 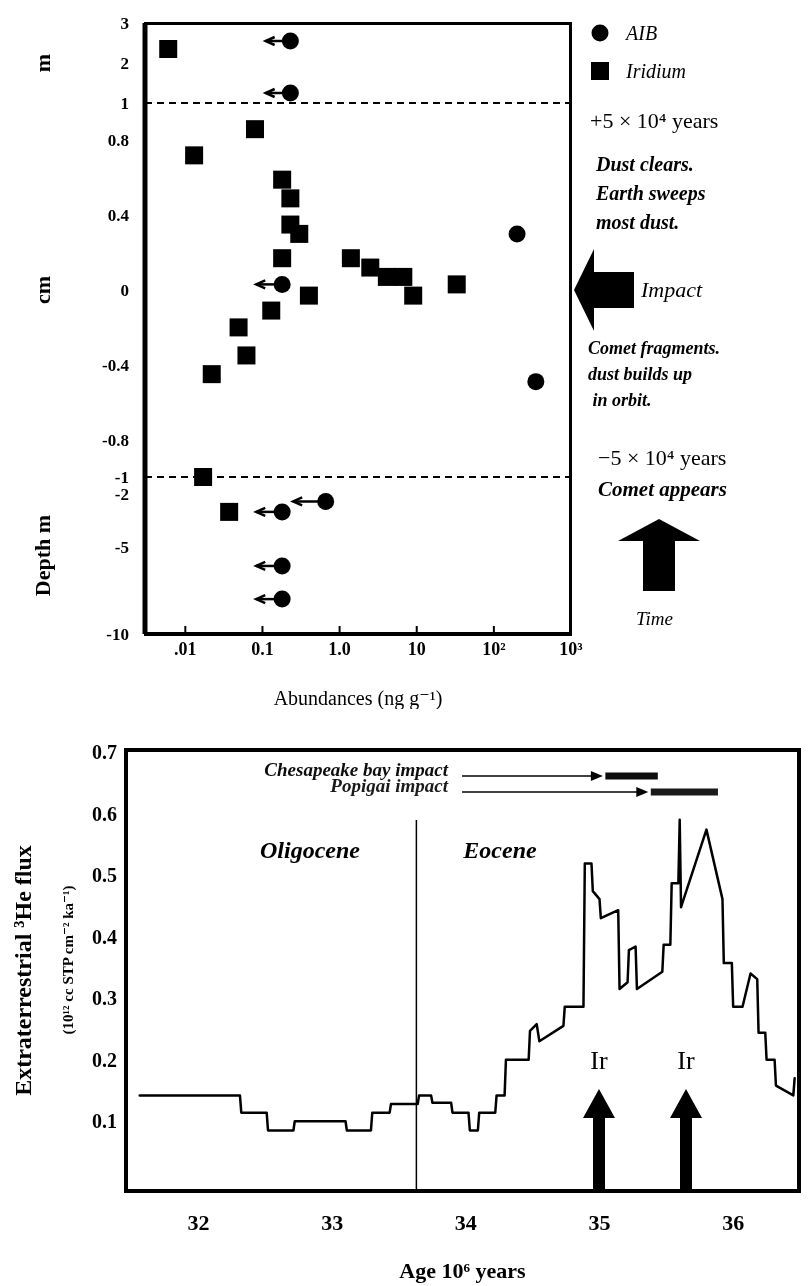 I want to click on text: −5 × 10⁴ years, so click(x=662, y=458).